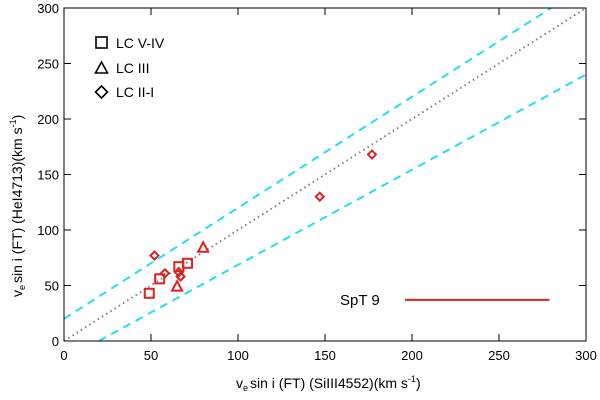 The width and height of the screenshot is (600, 400). Describe the element at coordinates (238, 355) in the screenshot. I see `x-tick-label: 100` at that location.